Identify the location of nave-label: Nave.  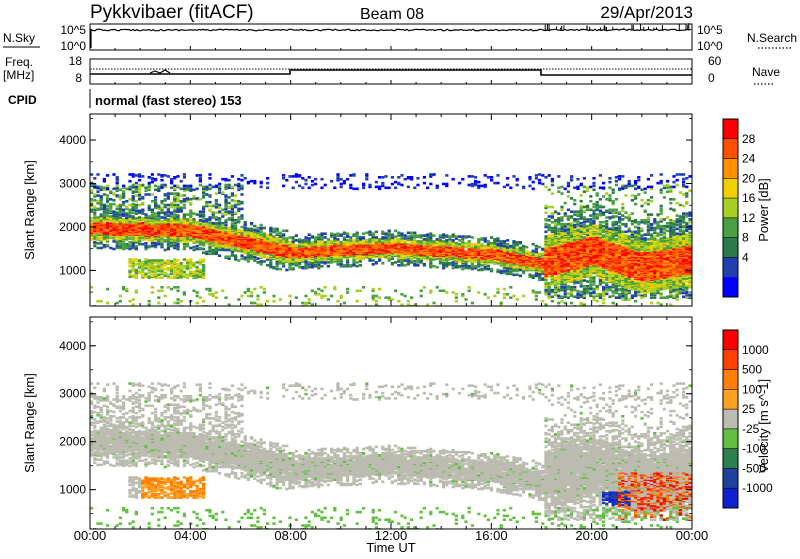
(766, 72).